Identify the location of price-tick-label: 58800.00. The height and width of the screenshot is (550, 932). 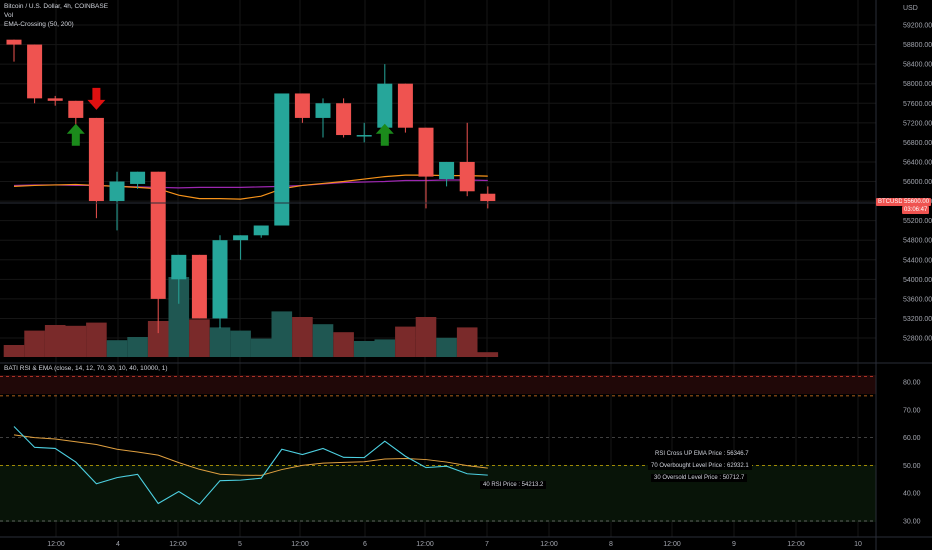
(917, 45).